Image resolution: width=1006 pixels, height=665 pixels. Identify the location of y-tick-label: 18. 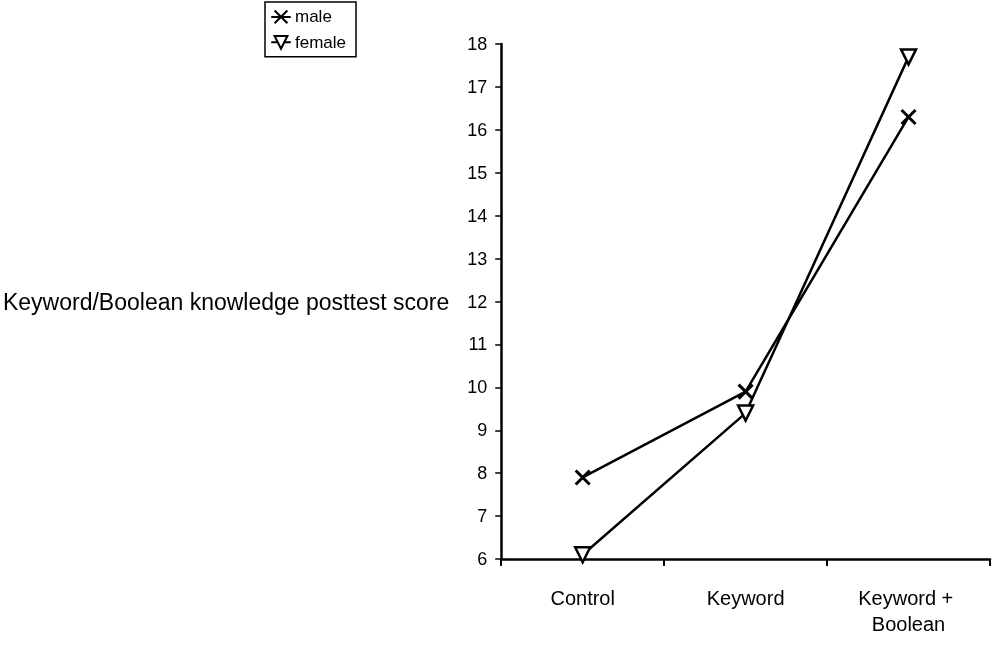
(477, 44).